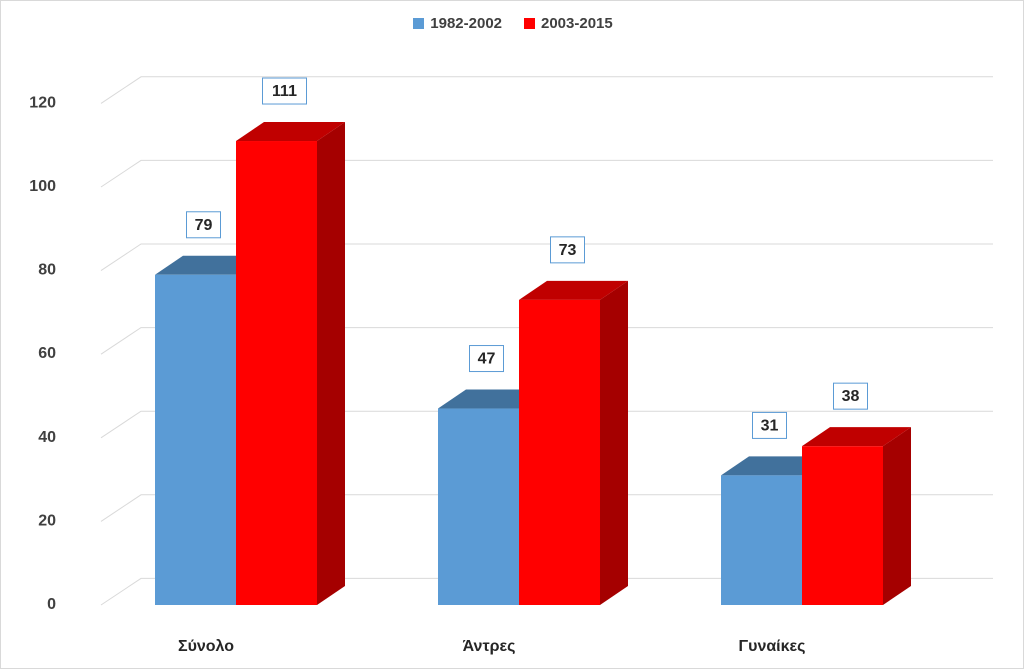 The height and width of the screenshot is (669, 1024). Describe the element at coordinates (466, 23) in the screenshot. I see `legend-label-series-1: 1982-2002` at that location.